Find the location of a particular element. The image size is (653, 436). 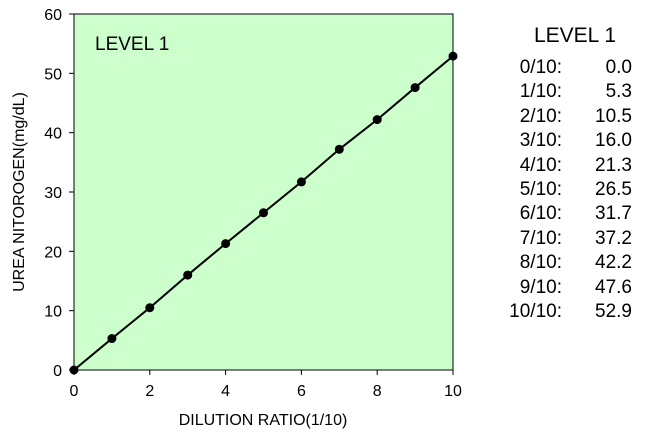

ratio-cell: 10/10: is located at coordinates (535, 312).